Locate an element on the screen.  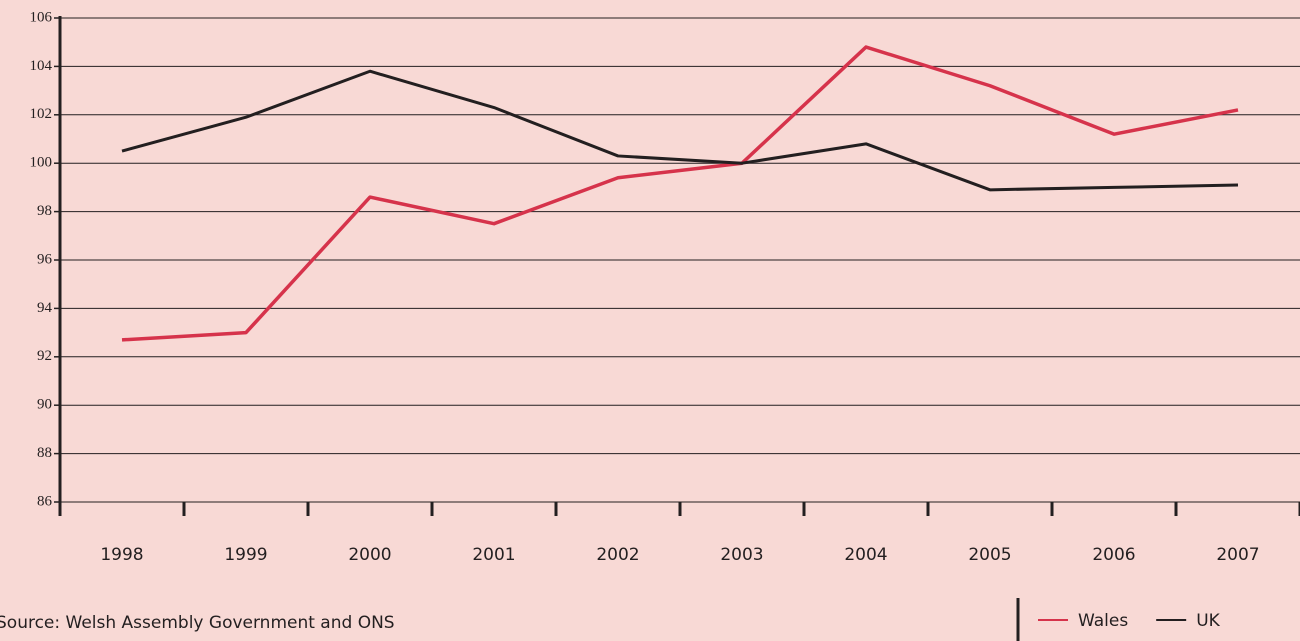
legend-label: UK is located at coordinates (1208, 621).